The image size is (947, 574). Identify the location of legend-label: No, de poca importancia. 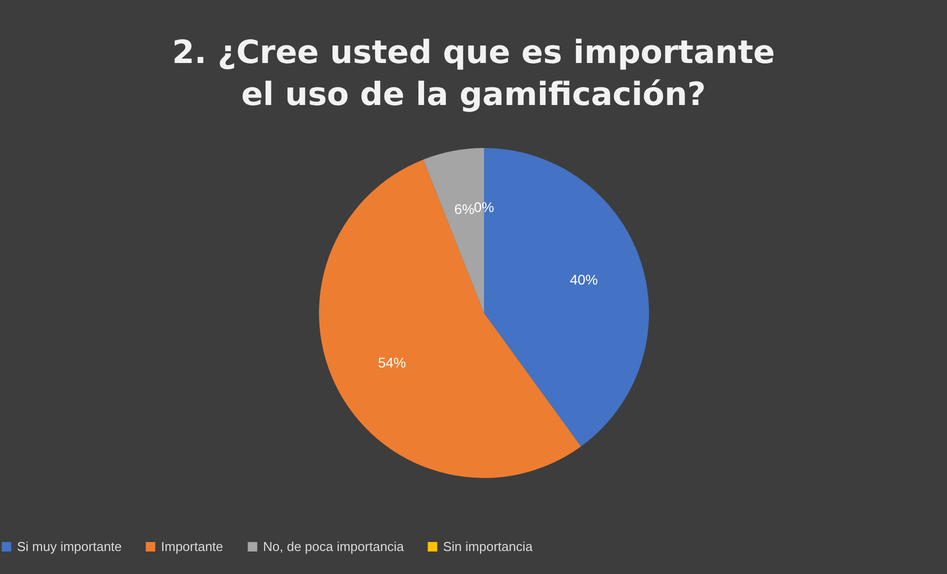
(334, 546).